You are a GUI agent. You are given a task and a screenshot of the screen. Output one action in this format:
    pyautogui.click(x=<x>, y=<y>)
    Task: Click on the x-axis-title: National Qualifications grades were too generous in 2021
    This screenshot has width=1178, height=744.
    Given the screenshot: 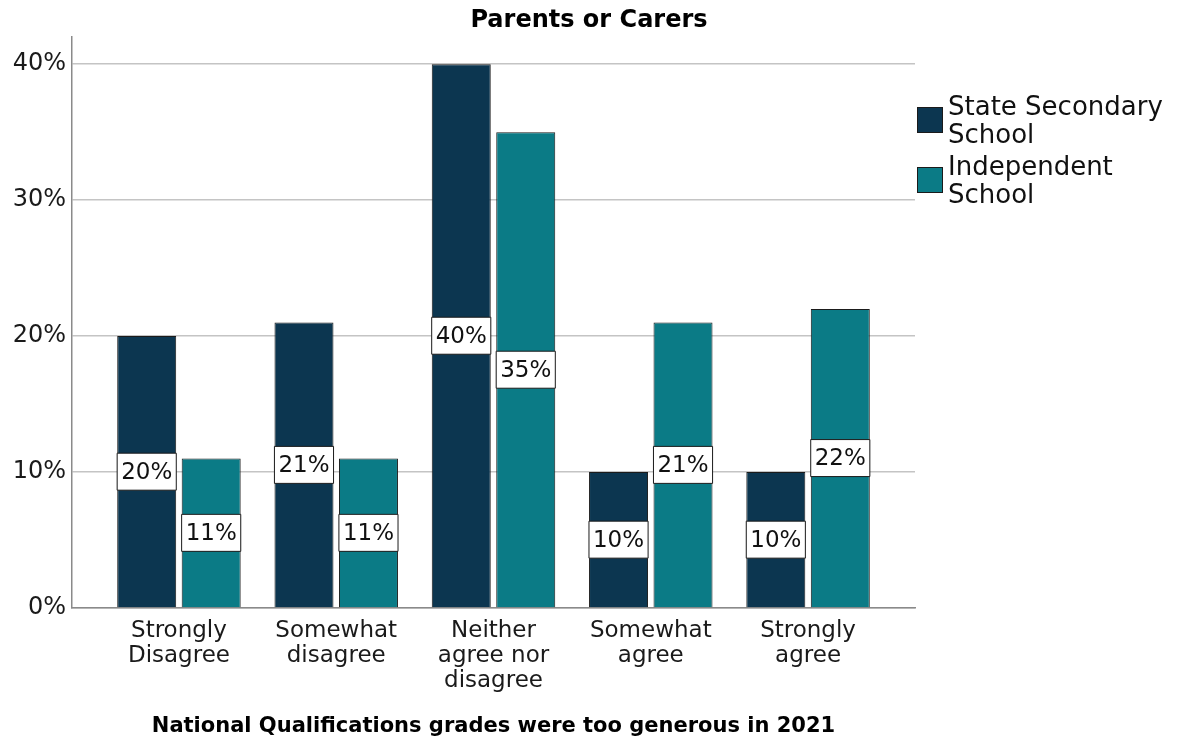 What is the action you would take?
    pyautogui.click(x=493, y=724)
    